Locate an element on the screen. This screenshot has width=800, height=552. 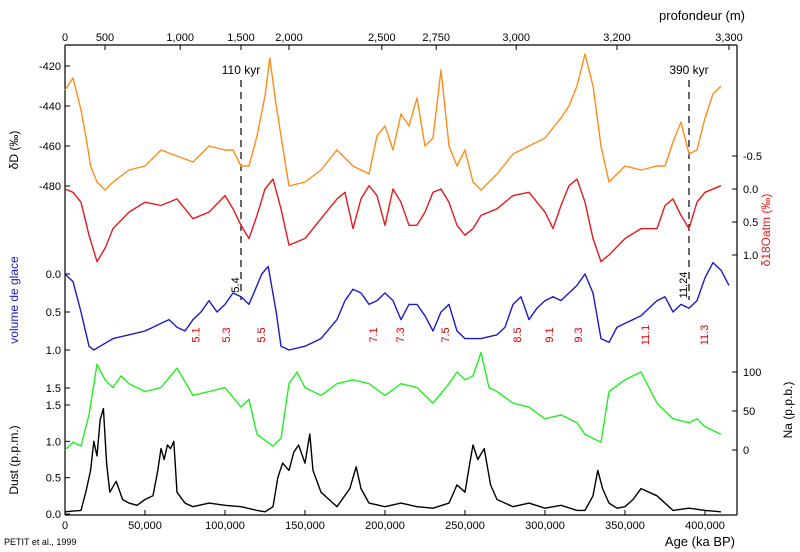
x-tick-label: 100,000 is located at coordinates (225, 526).